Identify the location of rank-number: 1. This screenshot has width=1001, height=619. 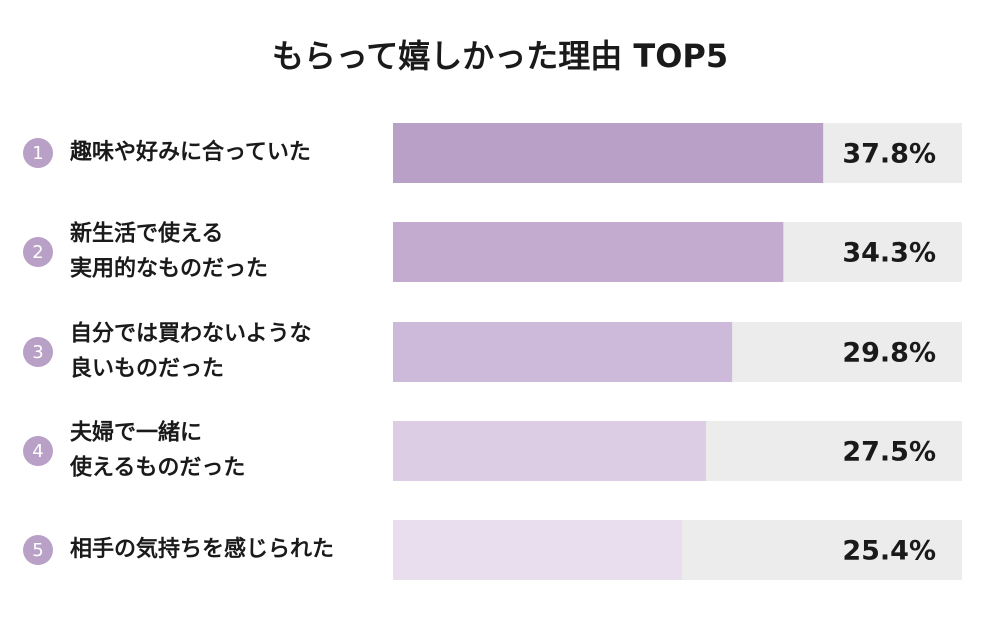
(37, 153).